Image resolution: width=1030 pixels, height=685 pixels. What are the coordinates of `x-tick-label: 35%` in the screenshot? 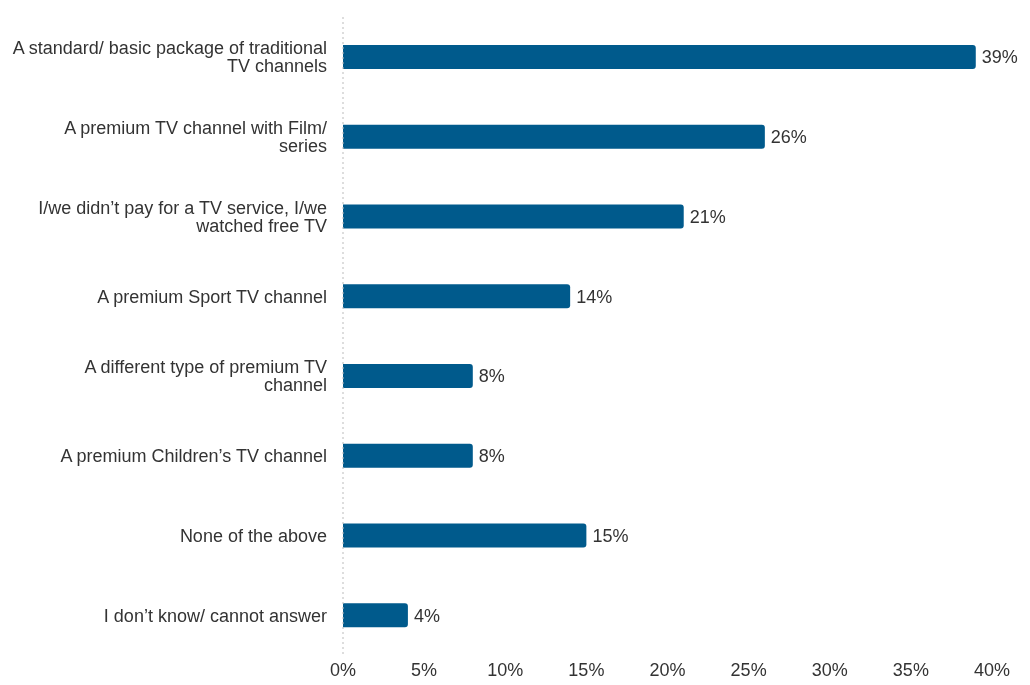 It's located at (910, 669).